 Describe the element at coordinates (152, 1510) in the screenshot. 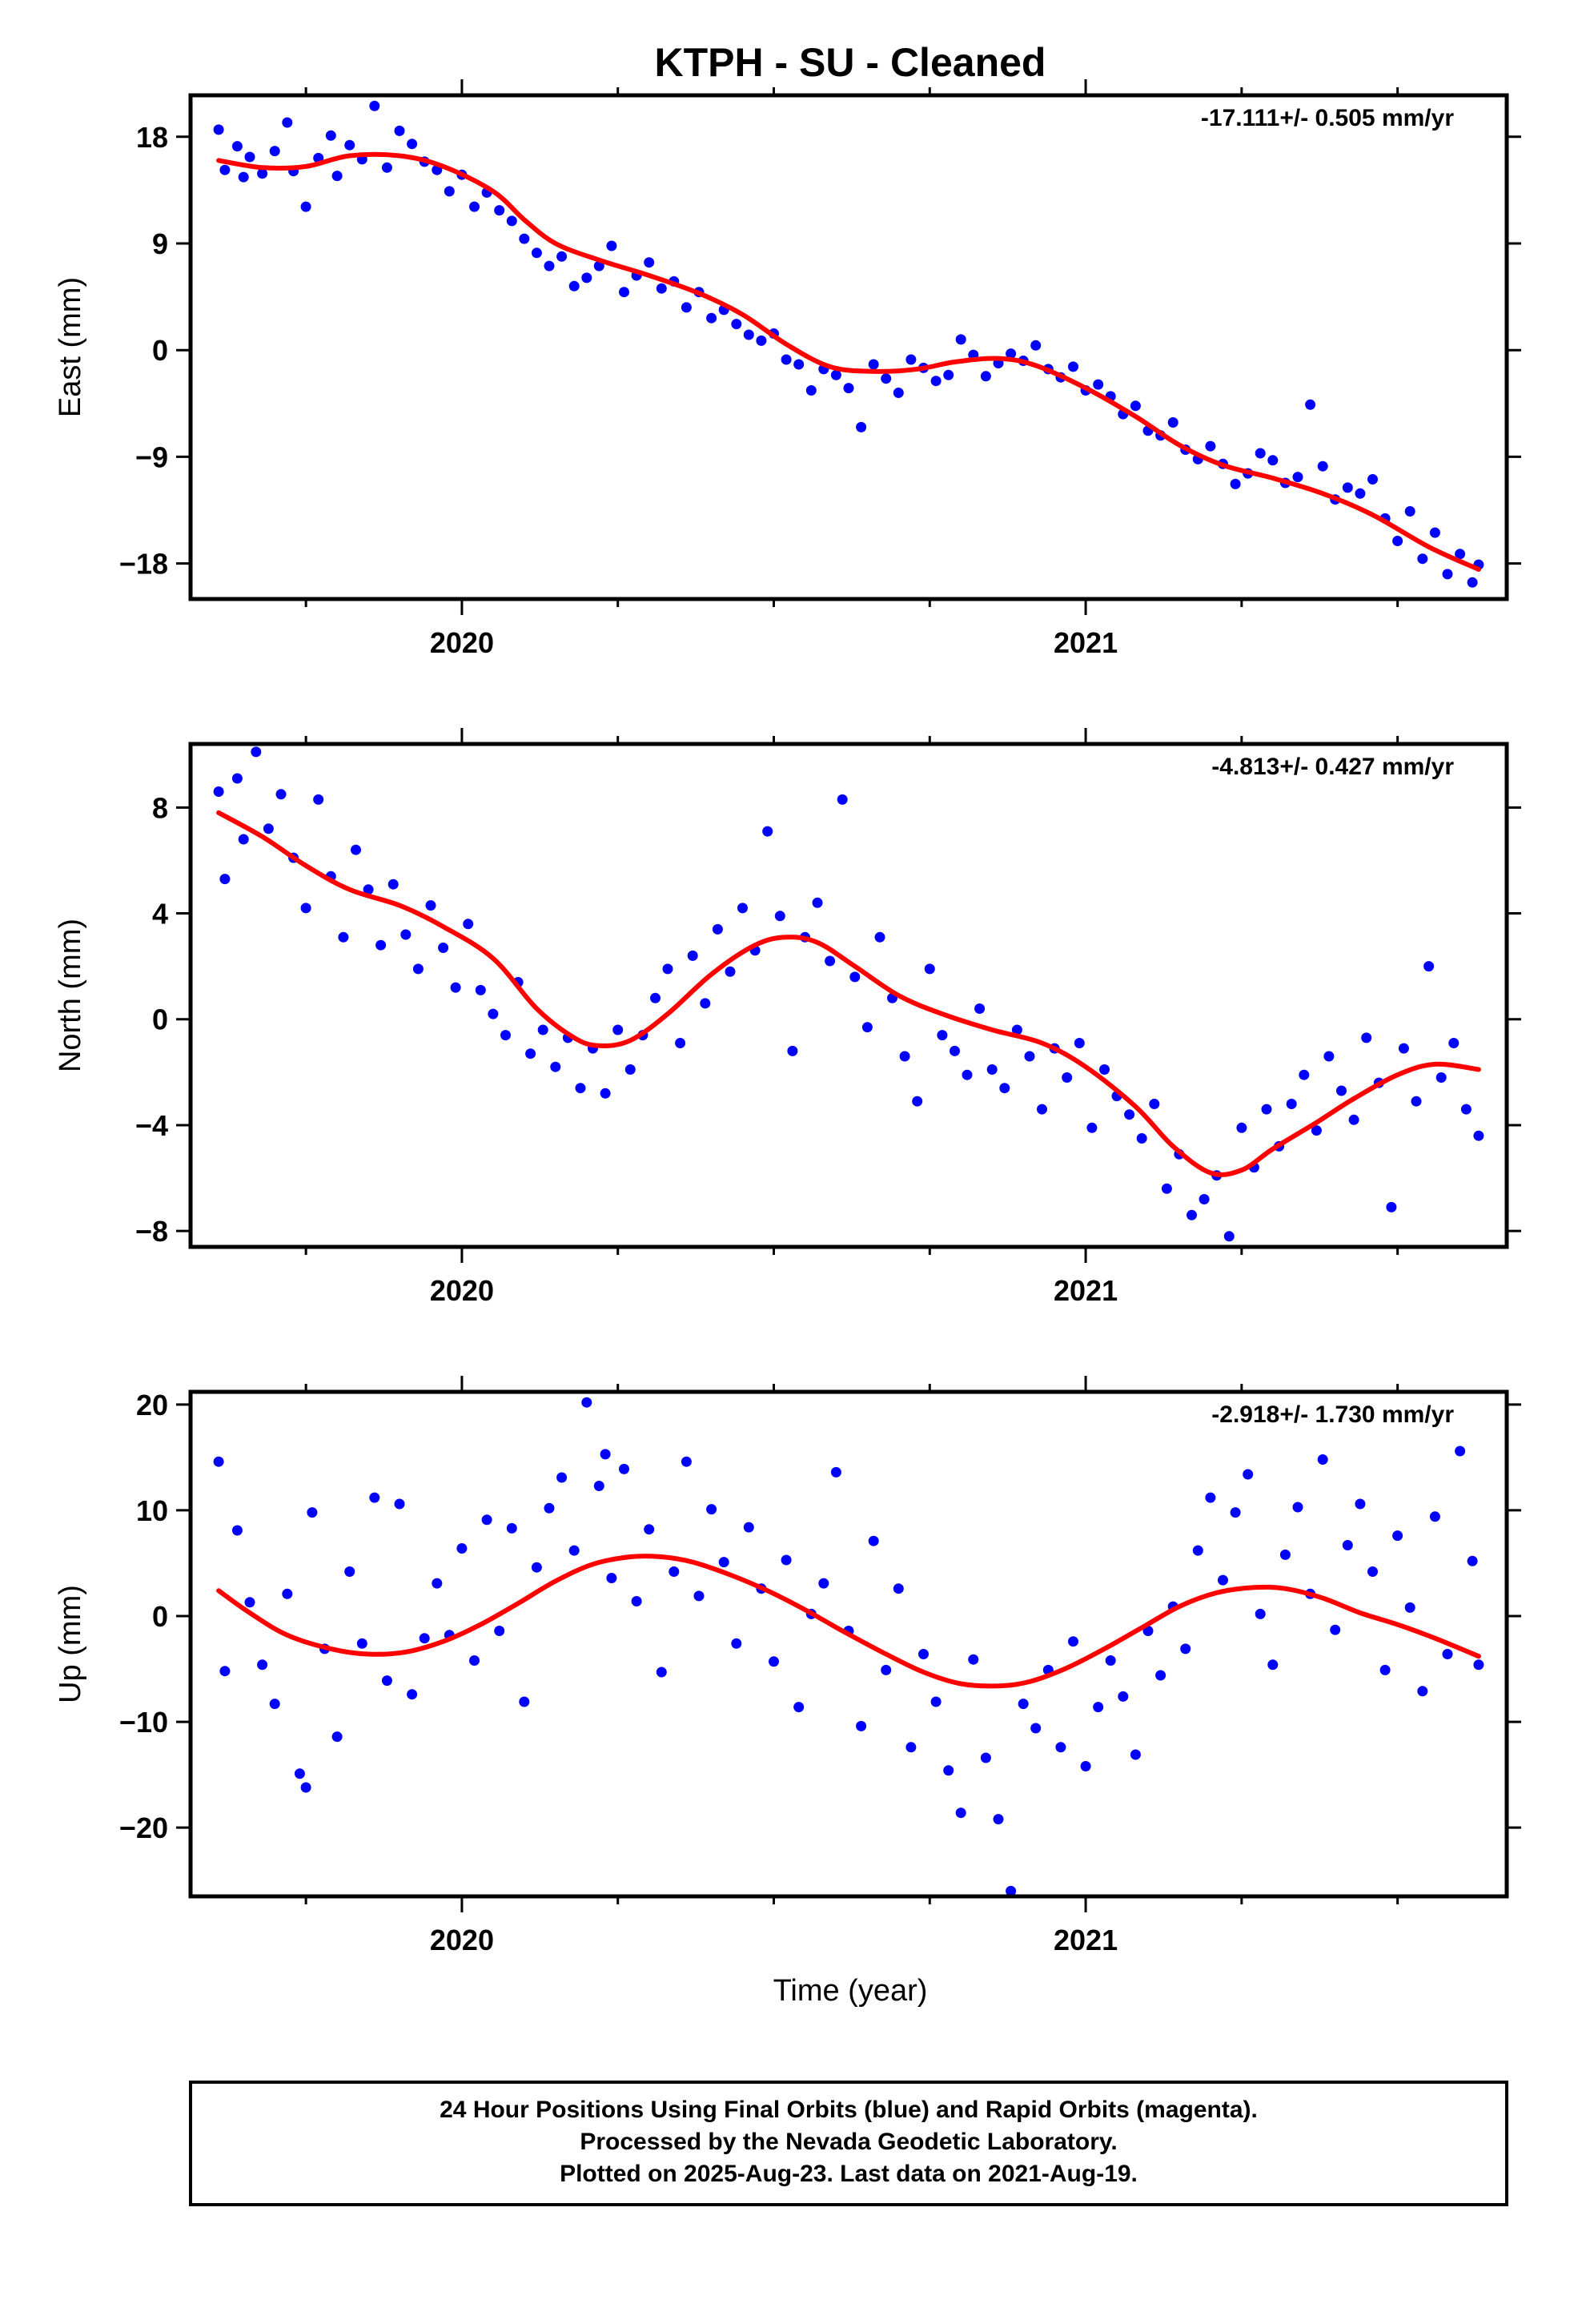

I see `up-y-tick-label: 10` at that location.